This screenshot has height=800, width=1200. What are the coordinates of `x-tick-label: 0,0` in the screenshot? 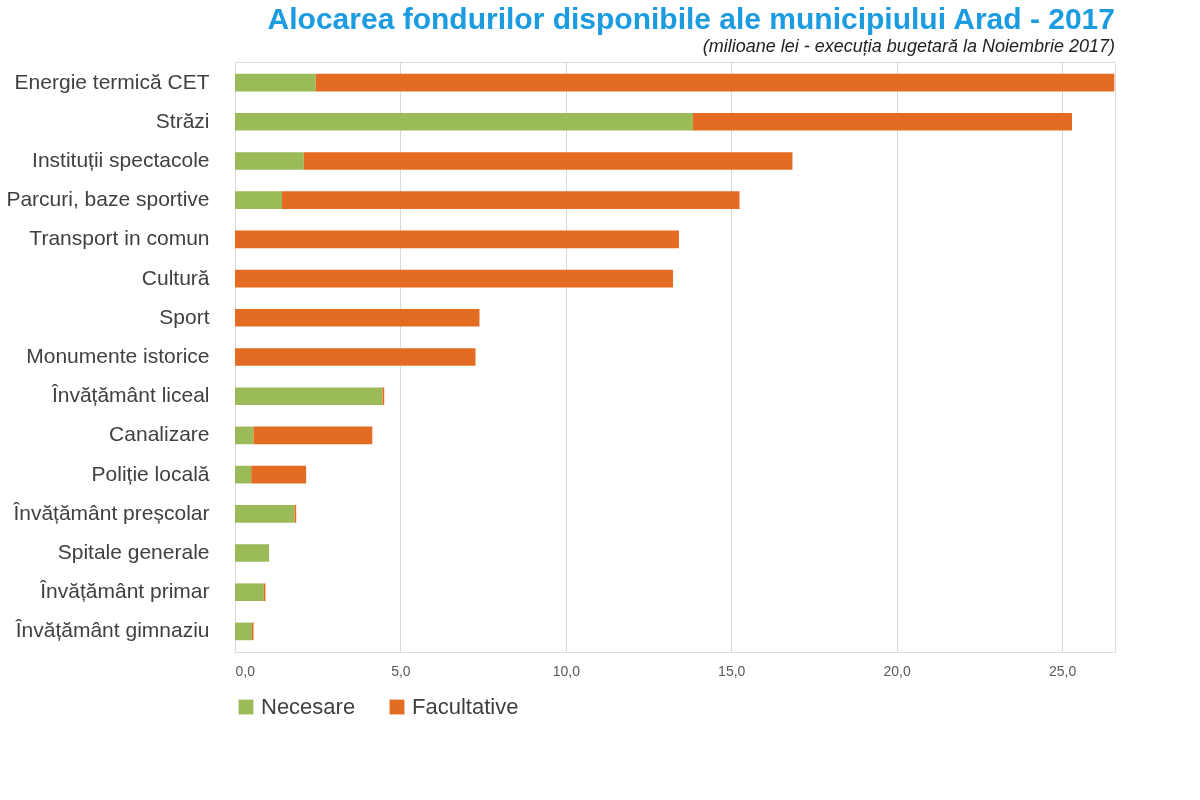 It's located at (245, 670).